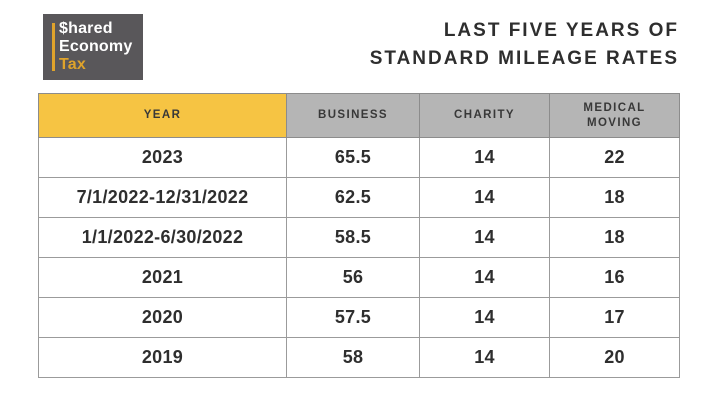 This screenshot has height=419, width=720. What do you see at coordinates (614, 357) in the screenshot?
I see `medical-moving-rate-cell: 20` at bounding box center [614, 357].